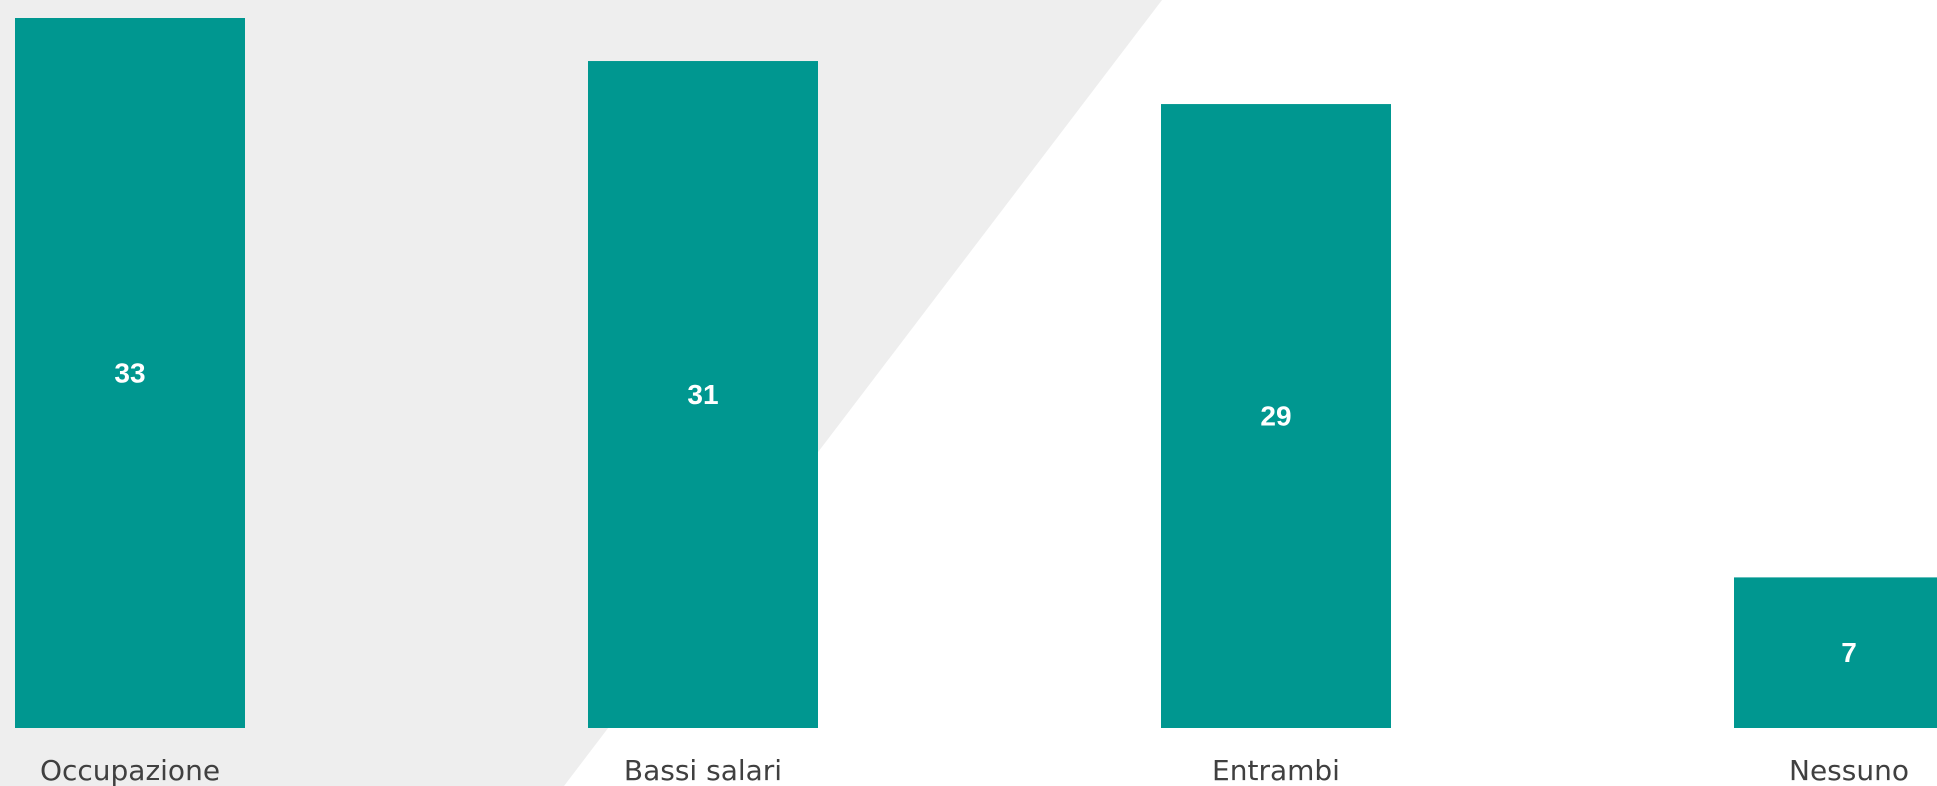  I want to click on bar-bassi-salari, so click(703, 395).